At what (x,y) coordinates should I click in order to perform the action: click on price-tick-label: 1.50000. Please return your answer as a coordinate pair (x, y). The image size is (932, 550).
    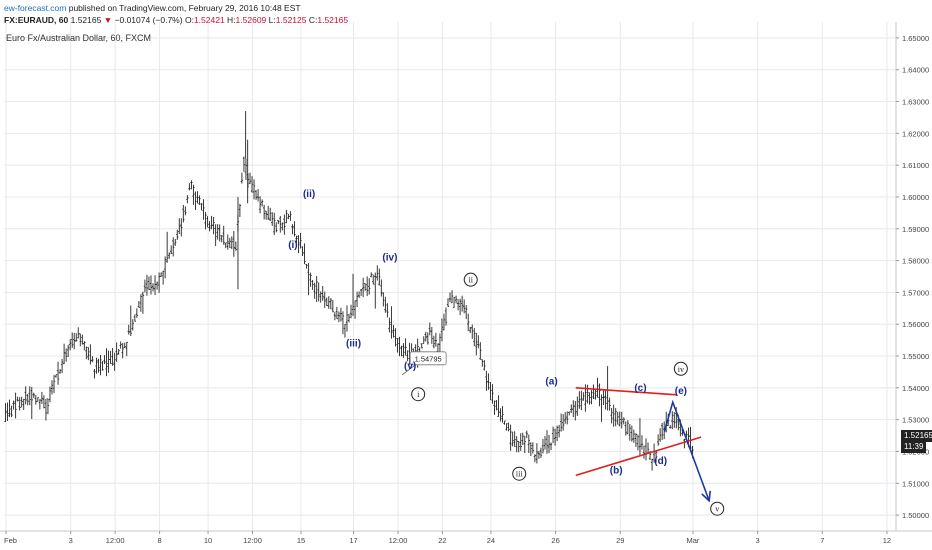
    Looking at the image, I should click on (915, 515).